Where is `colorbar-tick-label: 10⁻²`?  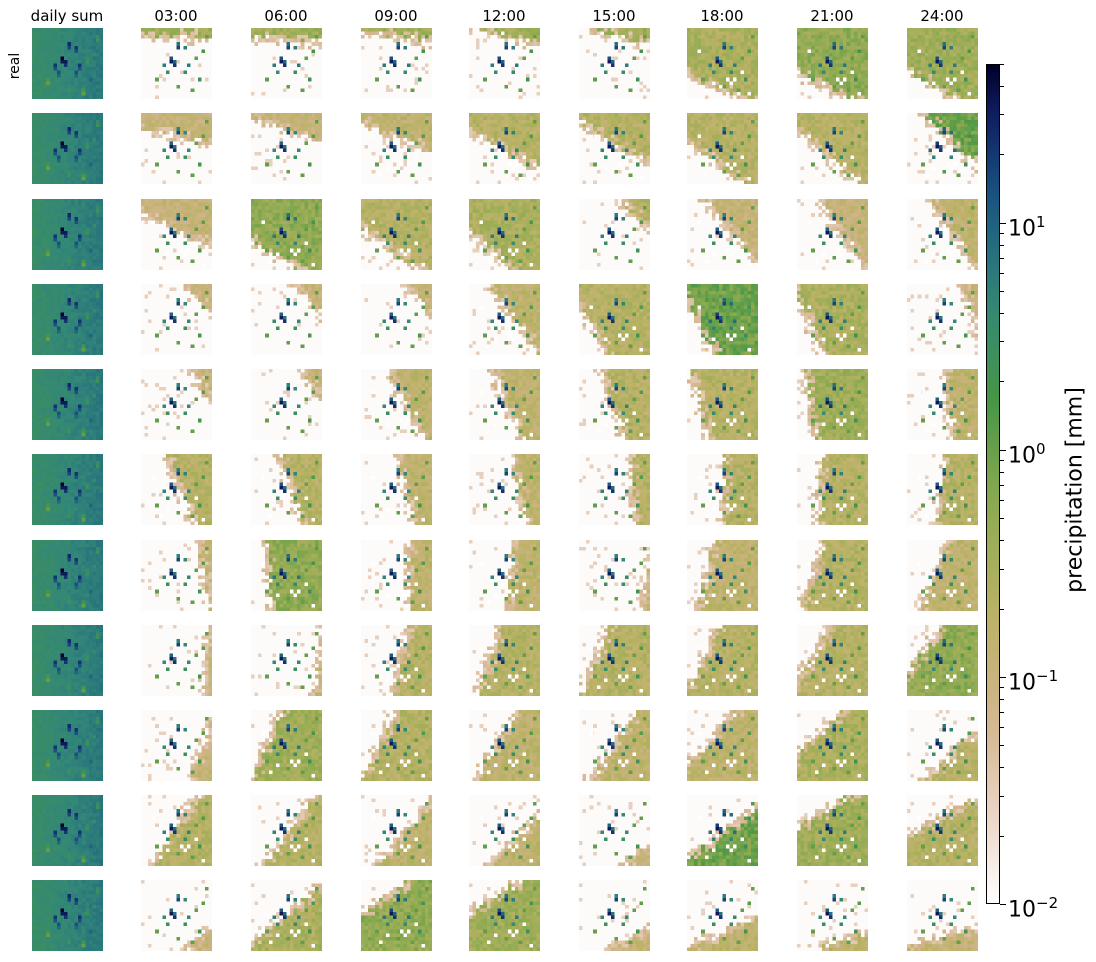
colorbar-tick-label: 10⁻² is located at coordinates (1033, 906).